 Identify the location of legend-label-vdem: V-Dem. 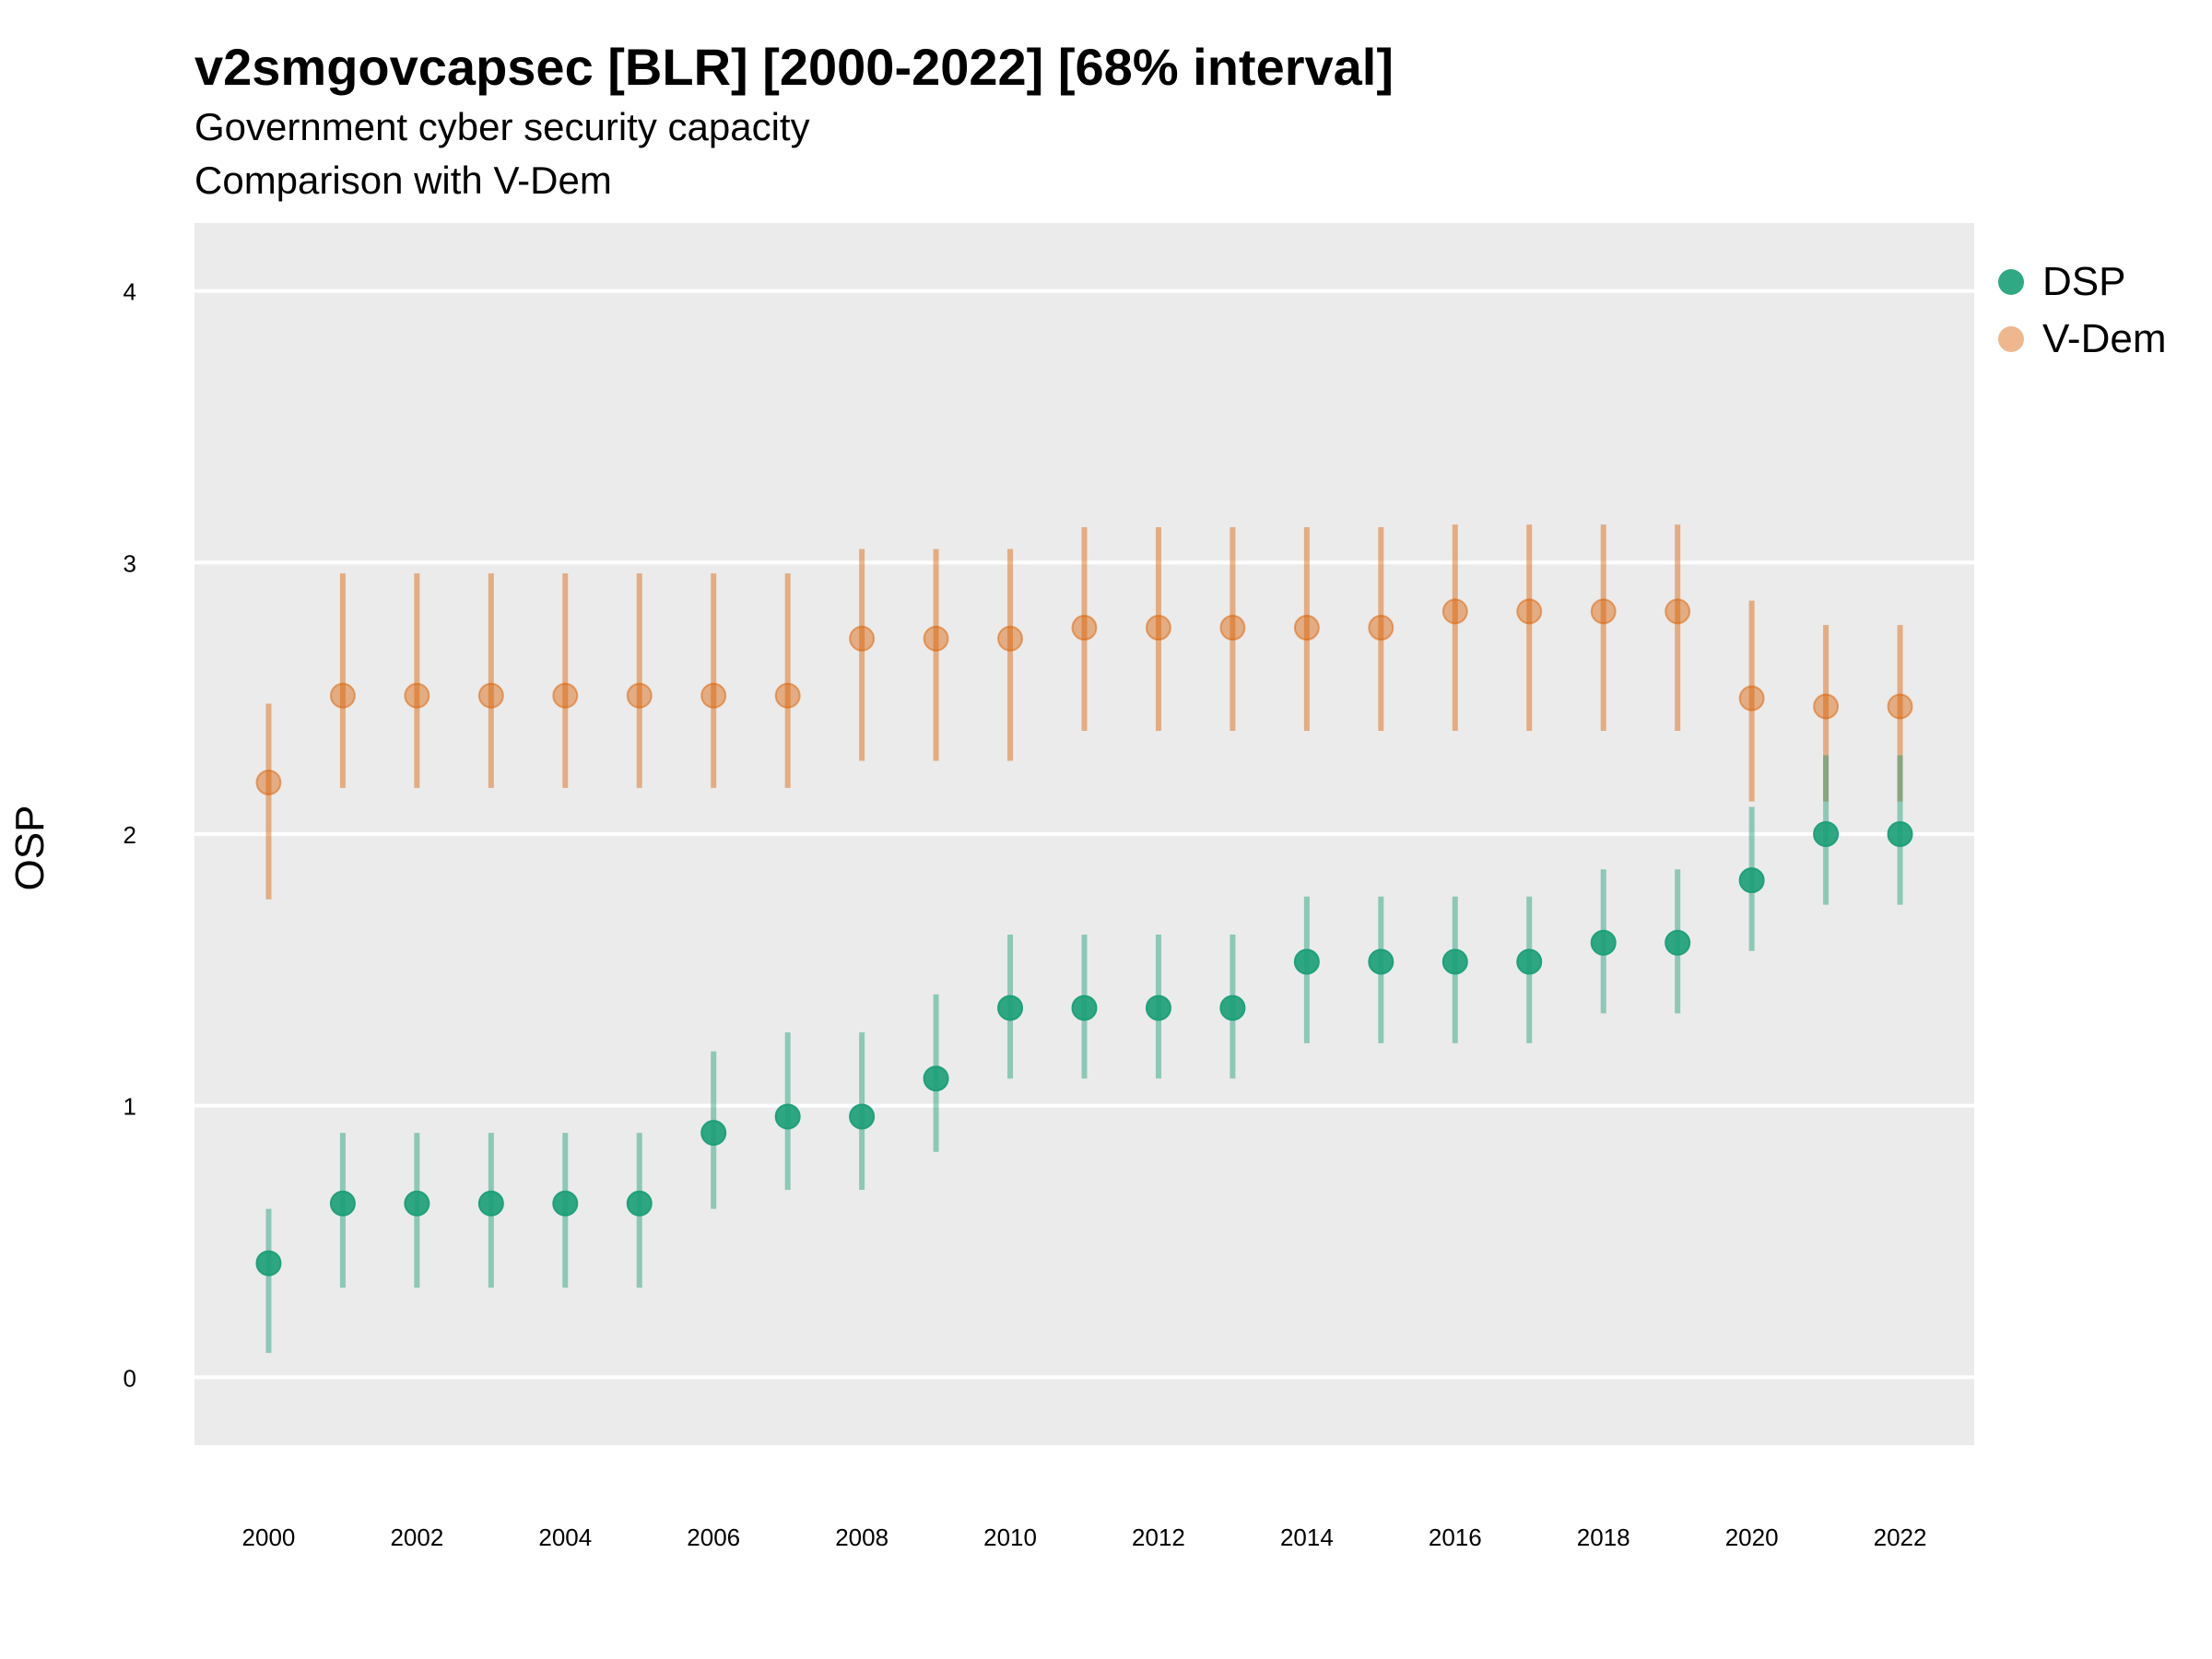
(2104, 338).